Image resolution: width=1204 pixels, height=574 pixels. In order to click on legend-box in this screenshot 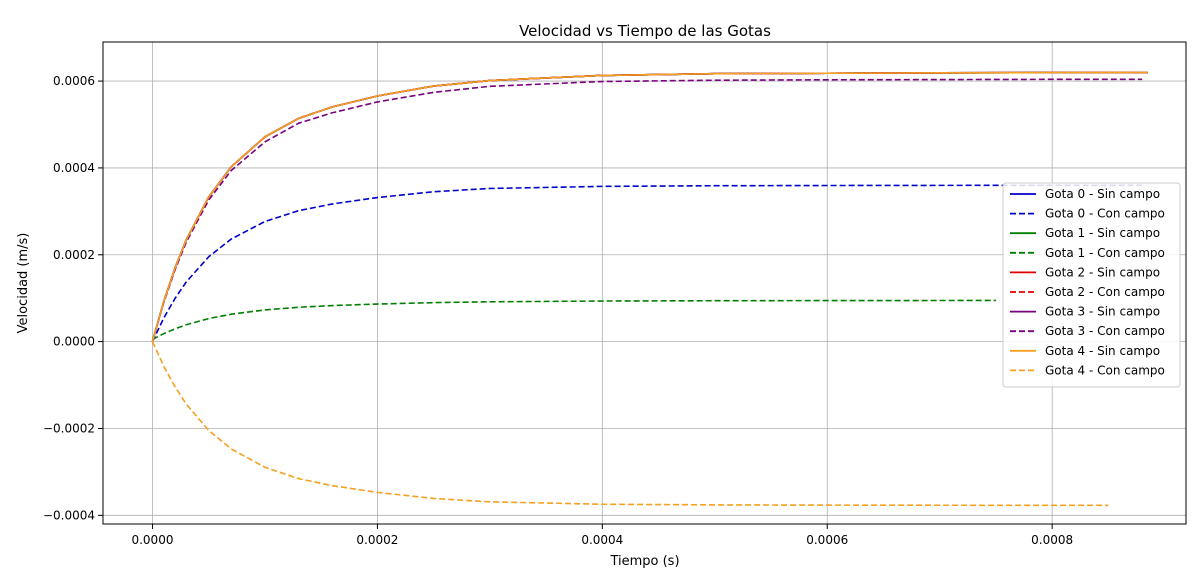, I will do `click(1091, 285)`.